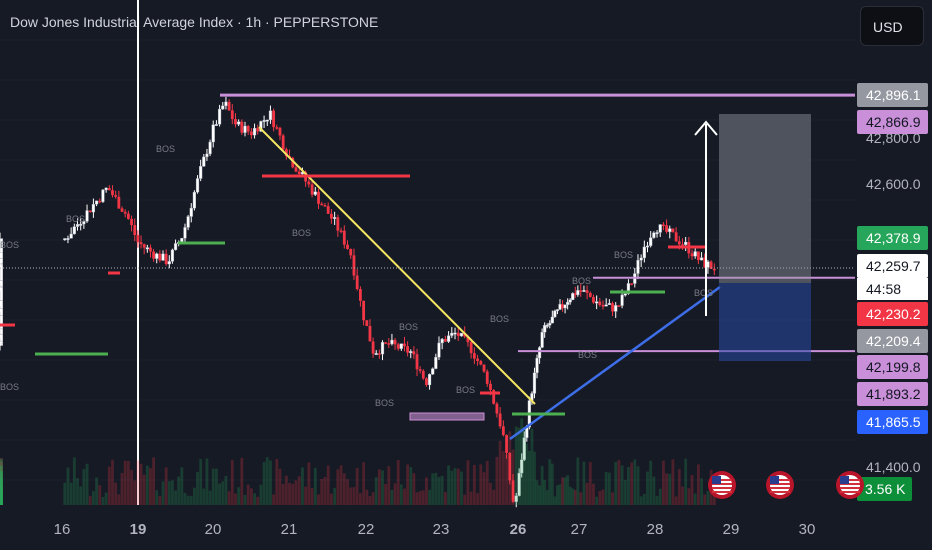 The width and height of the screenshot is (932, 550). Describe the element at coordinates (892, 122) in the screenshot. I see `price-tag` at that location.